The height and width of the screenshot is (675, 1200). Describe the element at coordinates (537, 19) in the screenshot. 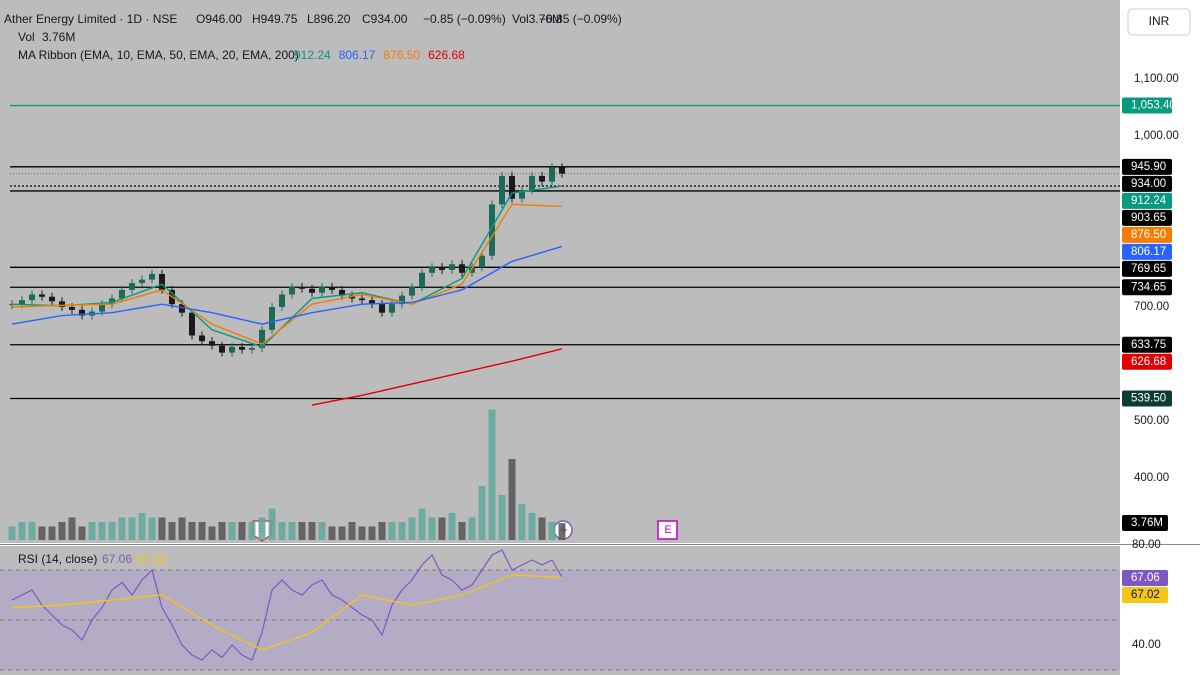

I see `volume-inline: Vol3.76M` at that location.